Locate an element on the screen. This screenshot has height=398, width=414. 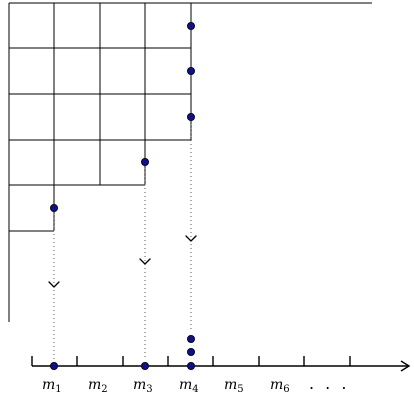
axis-label-m1: m1 is located at coordinates (52, 386).